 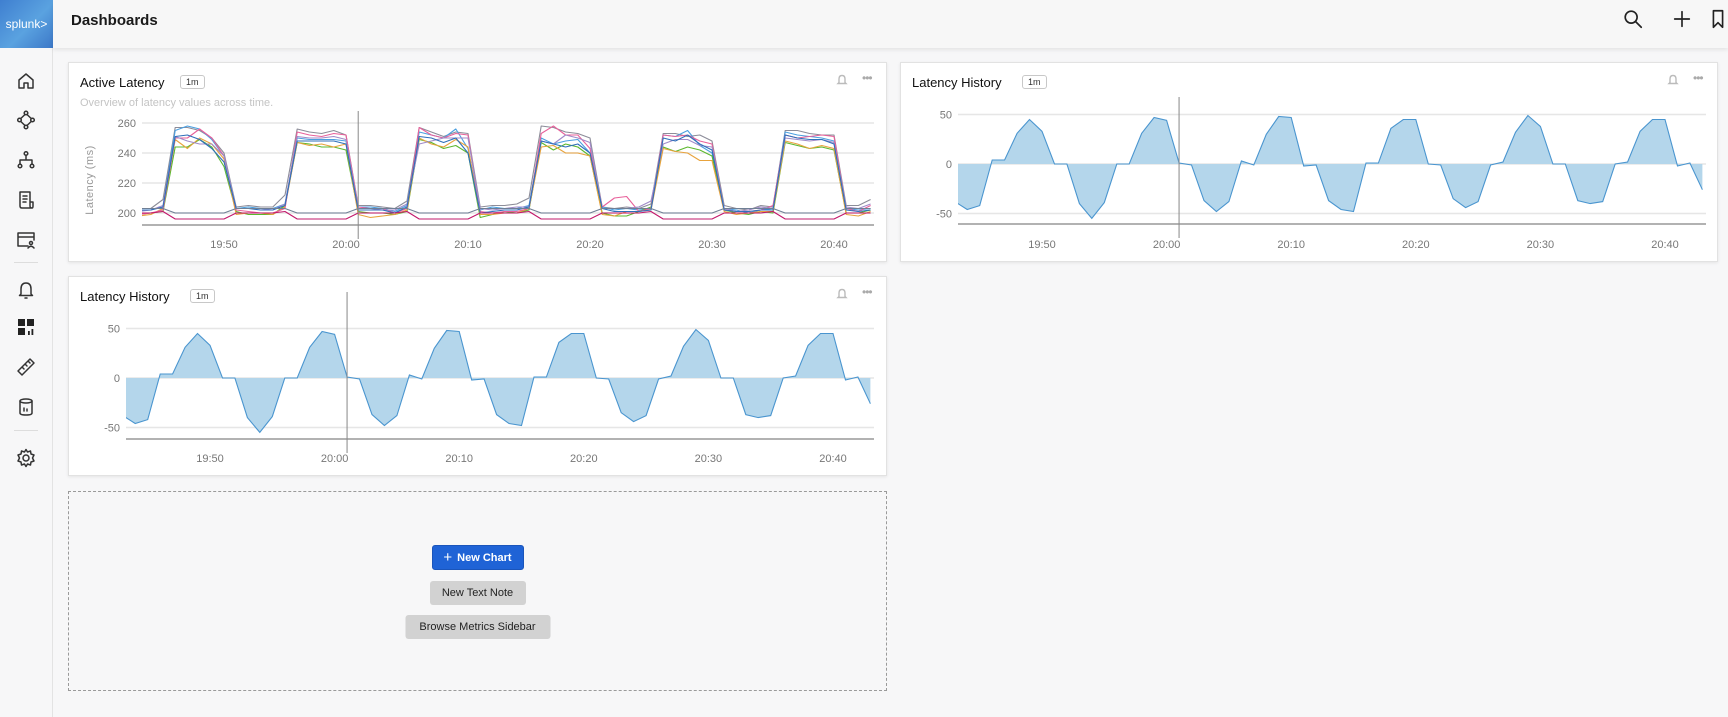 I want to click on new-text-note-button: New Text Note, so click(x=477, y=593).